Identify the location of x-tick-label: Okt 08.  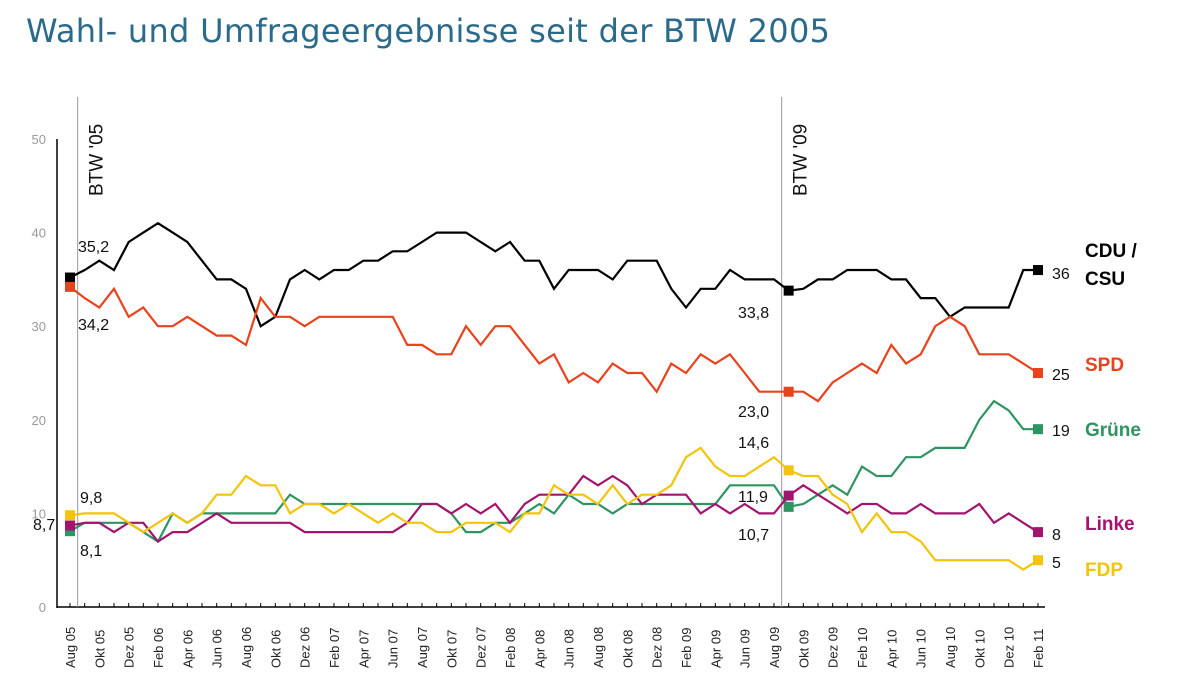
(627, 649).